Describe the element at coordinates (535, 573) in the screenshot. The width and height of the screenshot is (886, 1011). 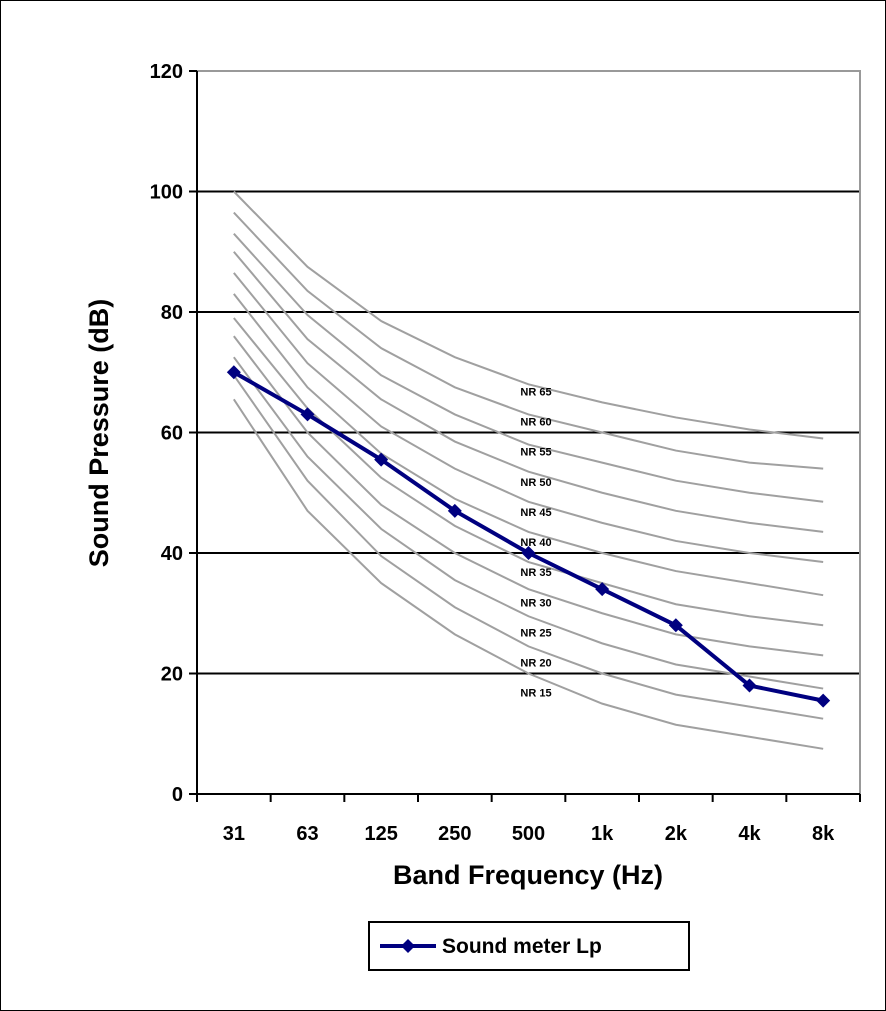
I see `nr-curve-label: NR 35` at that location.